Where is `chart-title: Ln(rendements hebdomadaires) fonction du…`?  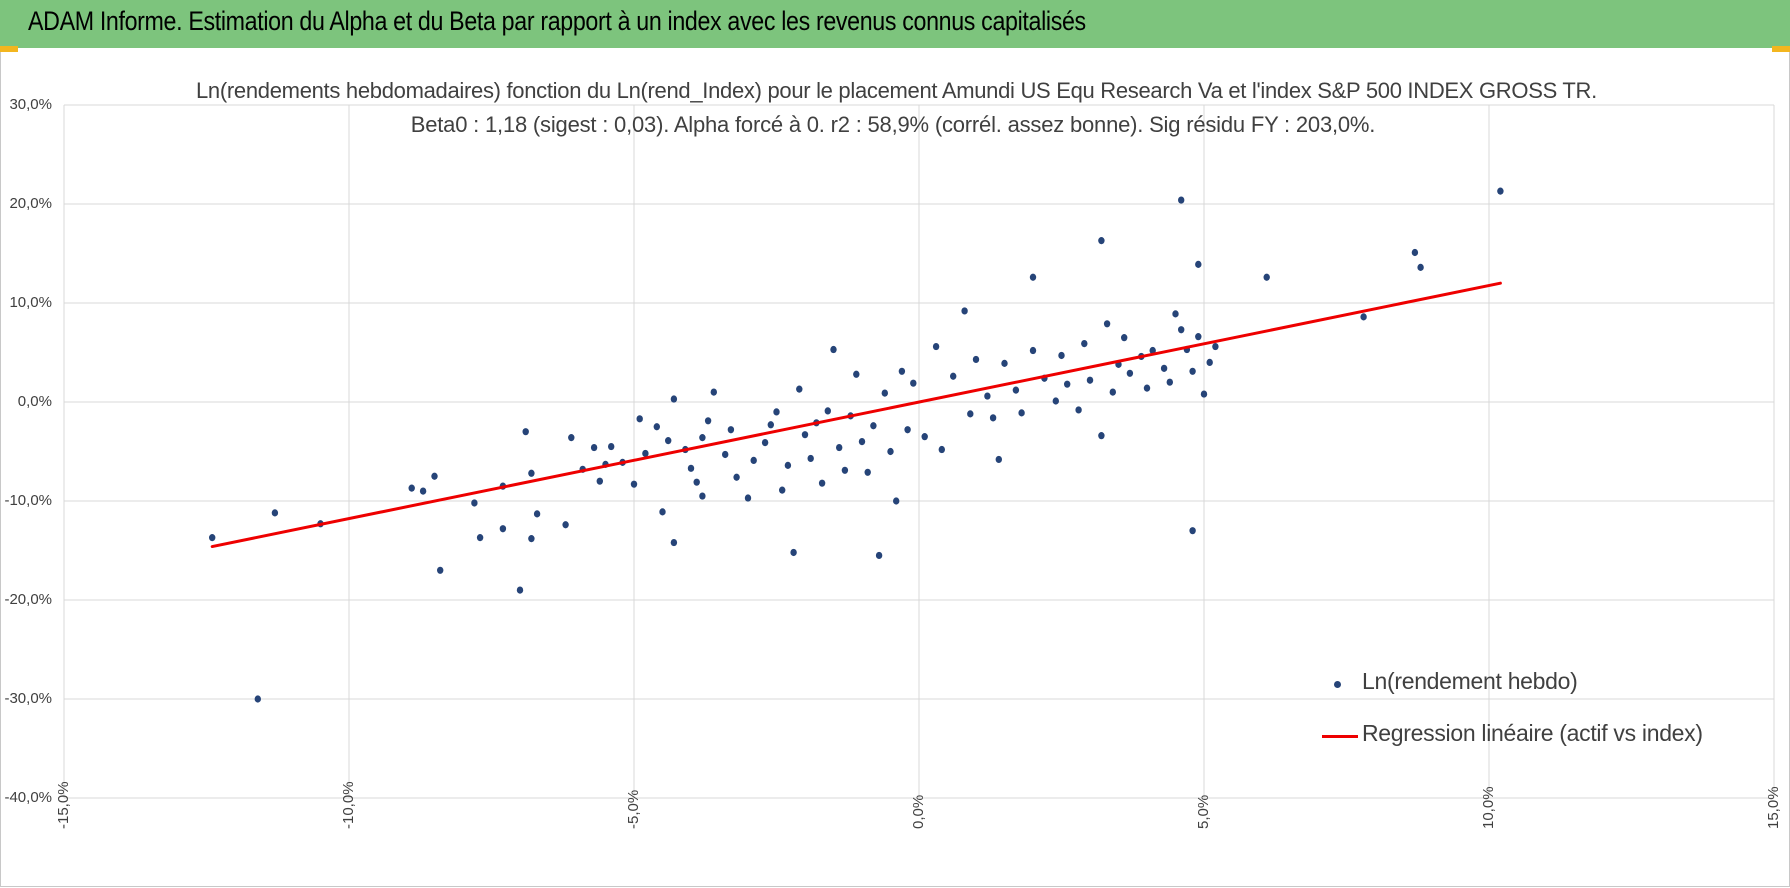
chart-title: Ln(rendements hebdomadaires) fonction du… is located at coordinates (896, 90).